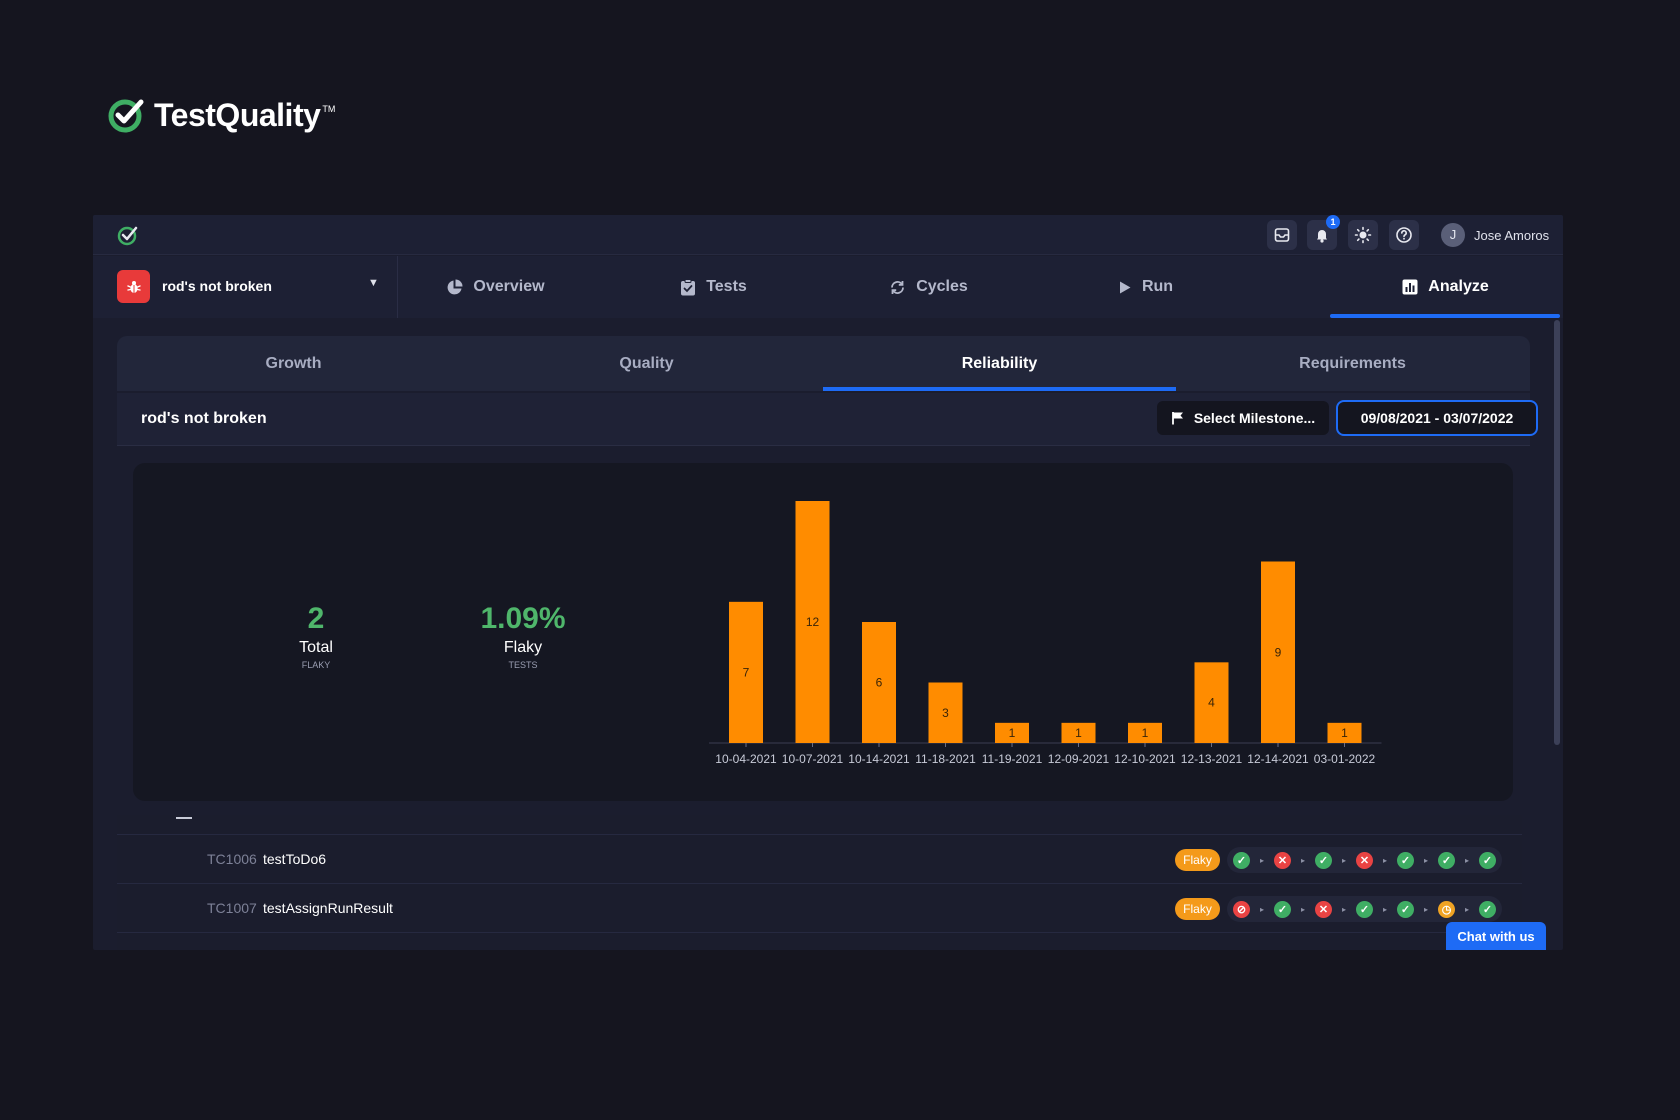  I want to click on x-tick-label: 10-07-2021, so click(813, 759).